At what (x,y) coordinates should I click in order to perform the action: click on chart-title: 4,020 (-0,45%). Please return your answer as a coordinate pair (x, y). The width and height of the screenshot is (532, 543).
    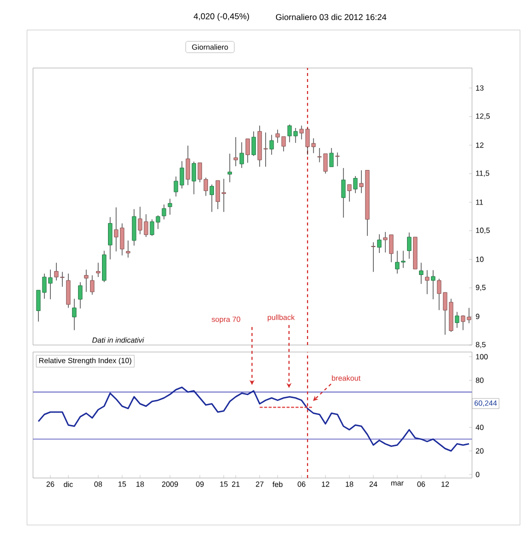
    Looking at the image, I should click on (221, 17).